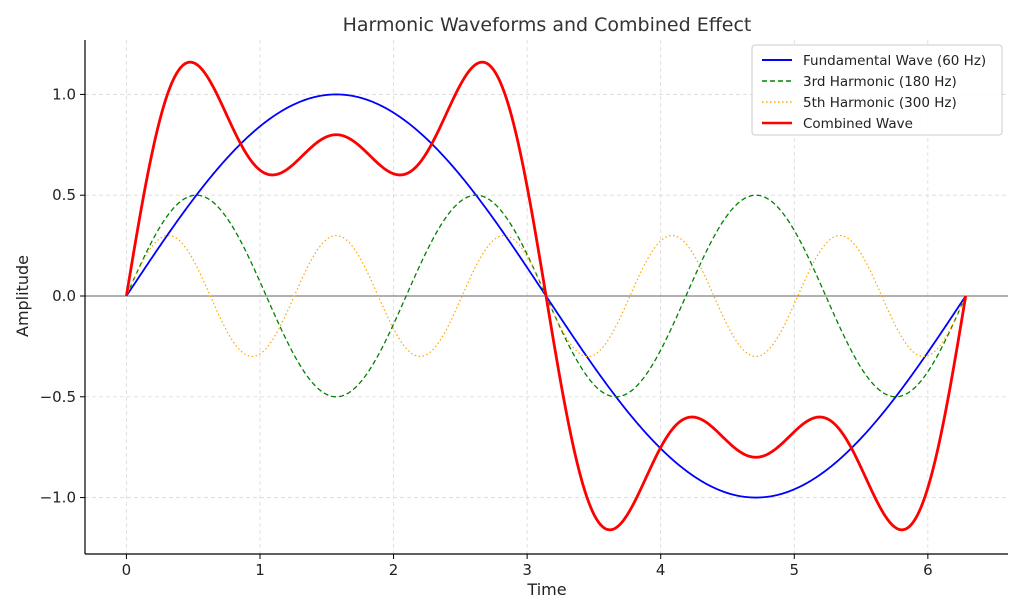 The width and height of the screenshot is (1024, 614). Describe the element at coordinates (58, 397) in the screenshot. I see `y-tick-label: −0.5` at that location.